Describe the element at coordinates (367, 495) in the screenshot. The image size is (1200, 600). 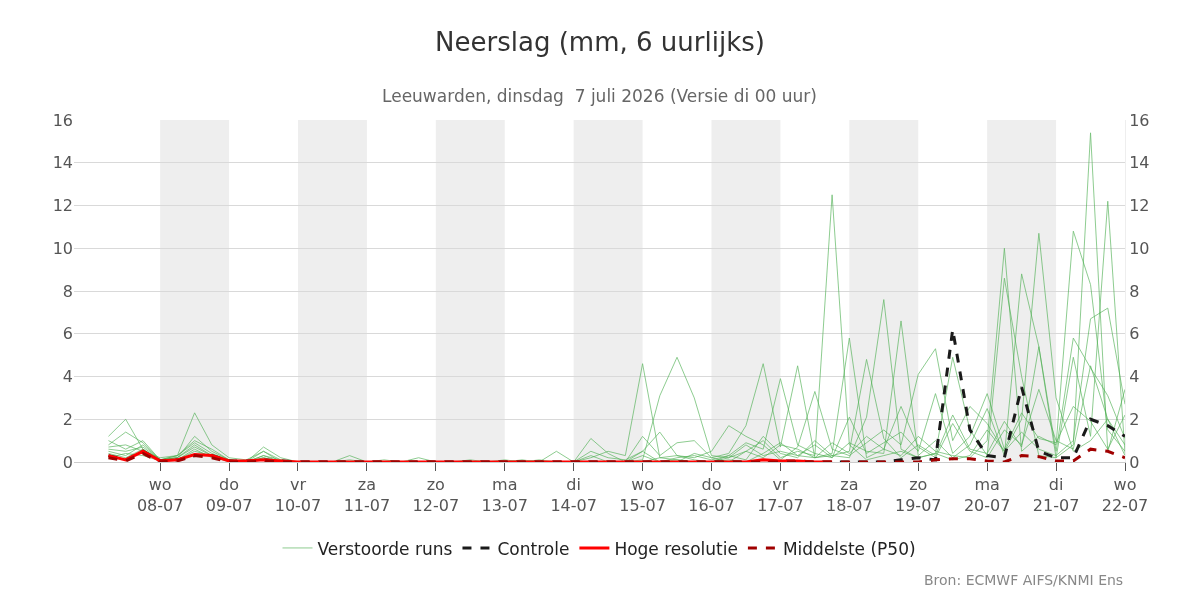
I see `x-tick-label: za 11-07` at that location.